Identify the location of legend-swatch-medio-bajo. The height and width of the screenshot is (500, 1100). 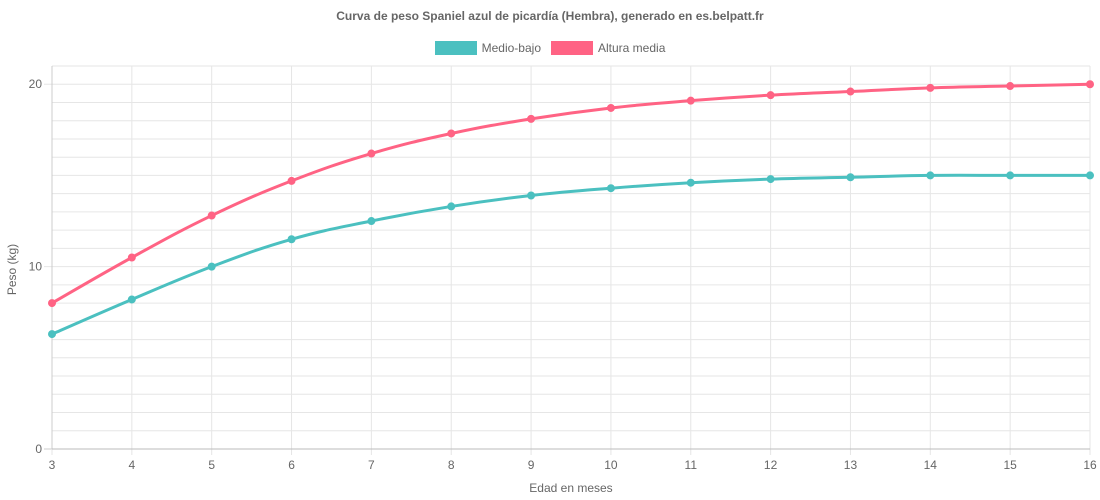
(455, 48).